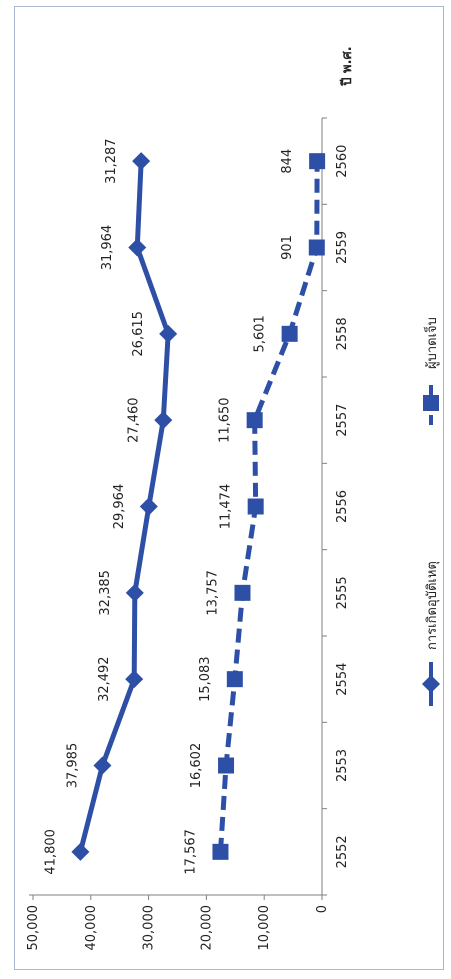  Describe the element at coordinates (119, 507) in the screenshot. I see `series-1-data-label: 29,964` at that location.